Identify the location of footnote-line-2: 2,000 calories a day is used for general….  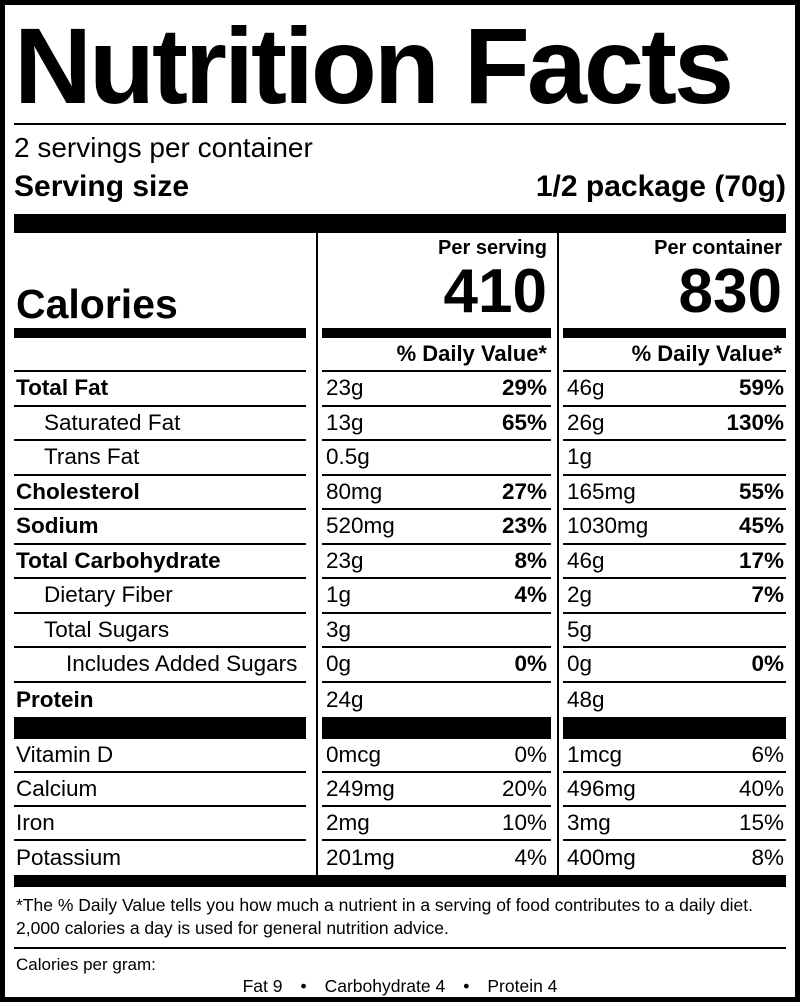
(232, 928).